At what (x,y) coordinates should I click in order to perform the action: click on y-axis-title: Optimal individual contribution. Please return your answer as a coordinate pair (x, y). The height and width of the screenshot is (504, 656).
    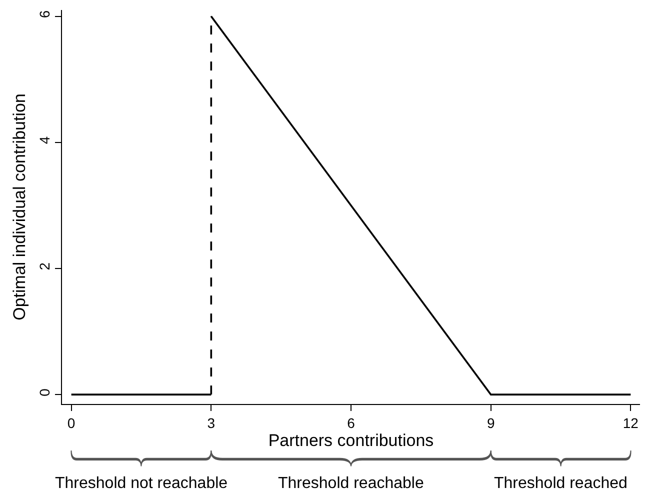
    Looking at the image, I should click on (19, 207).